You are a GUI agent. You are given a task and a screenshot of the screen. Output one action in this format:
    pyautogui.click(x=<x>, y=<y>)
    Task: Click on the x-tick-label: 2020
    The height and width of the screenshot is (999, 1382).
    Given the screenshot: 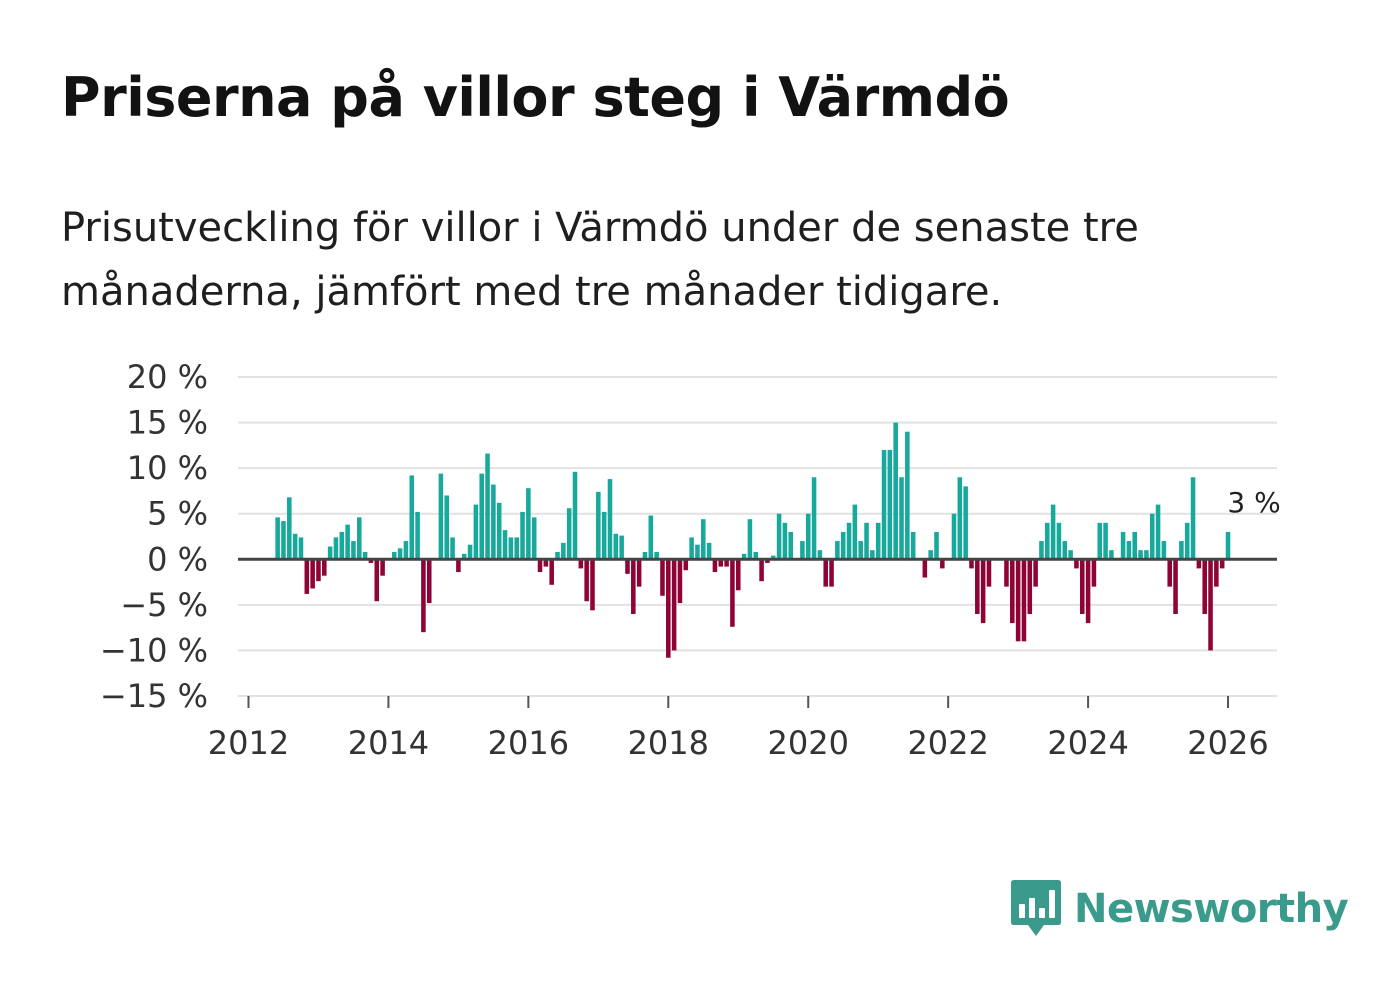 What is the action you would take?
    pyautogui.click(x=808, y=743)
    